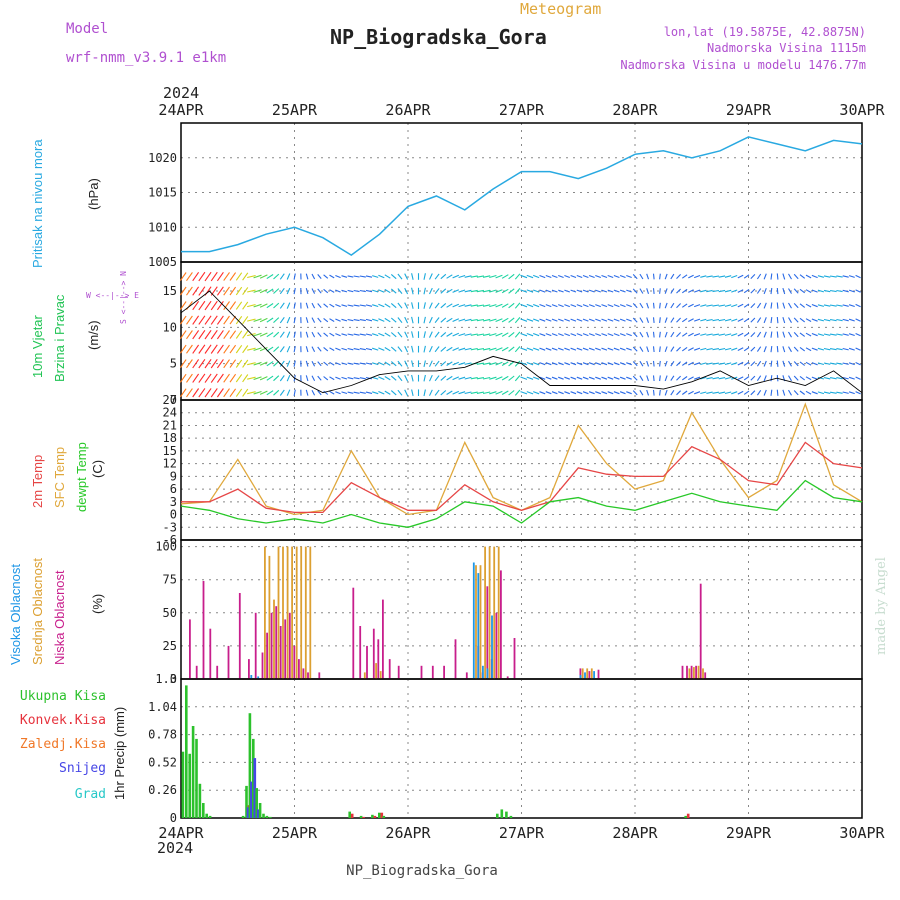  What do you see at coordinates (170, 425) in the screenshot?
I see `temperature-ytick-label: 21` at bounding box center [170, 425].